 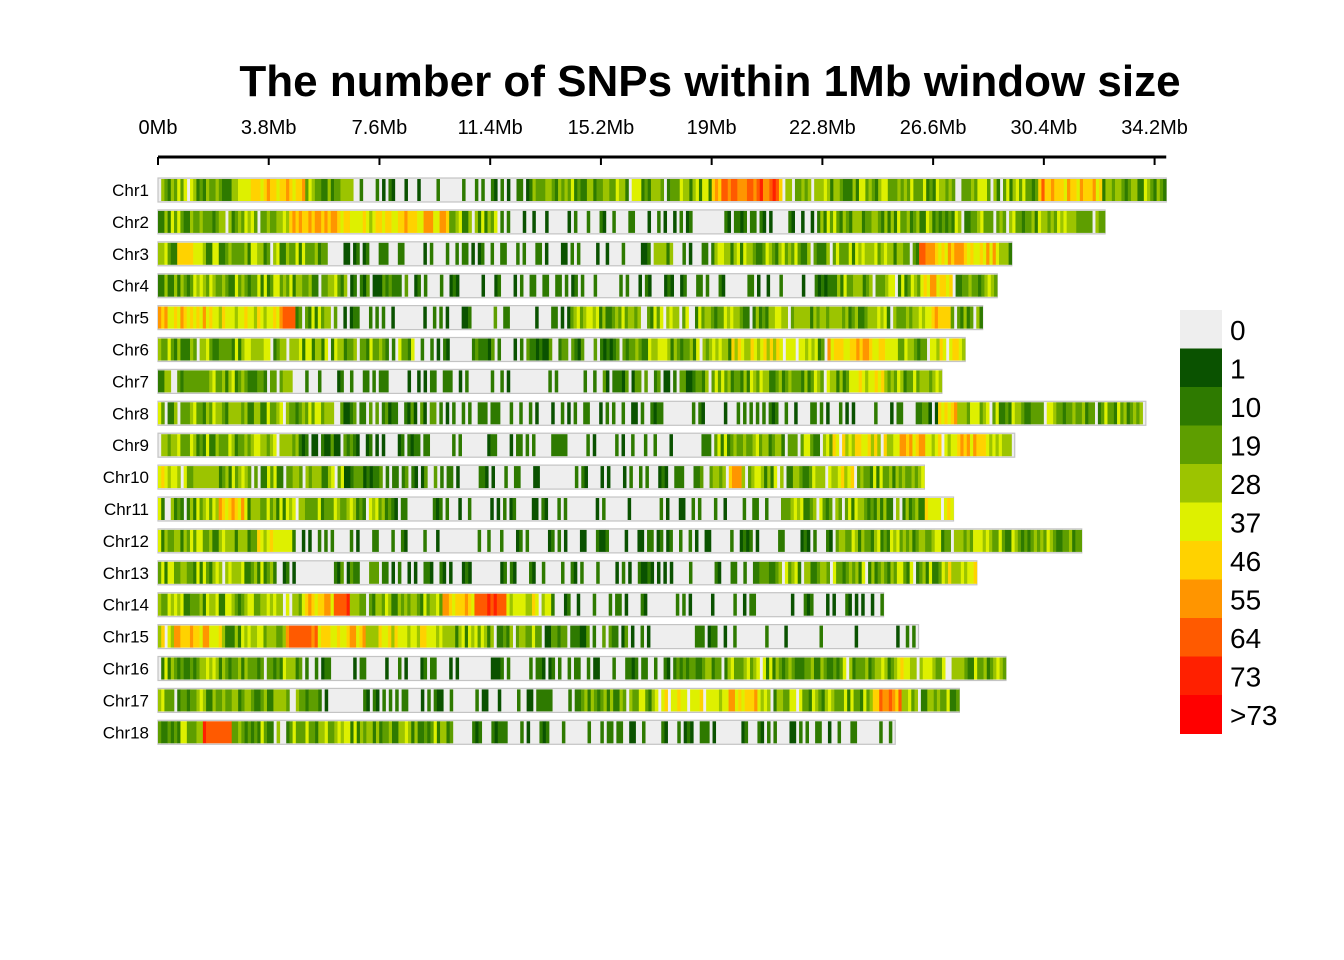 I want to click on x-tick-label: 7.6Mb, so click(x=380, y=128).